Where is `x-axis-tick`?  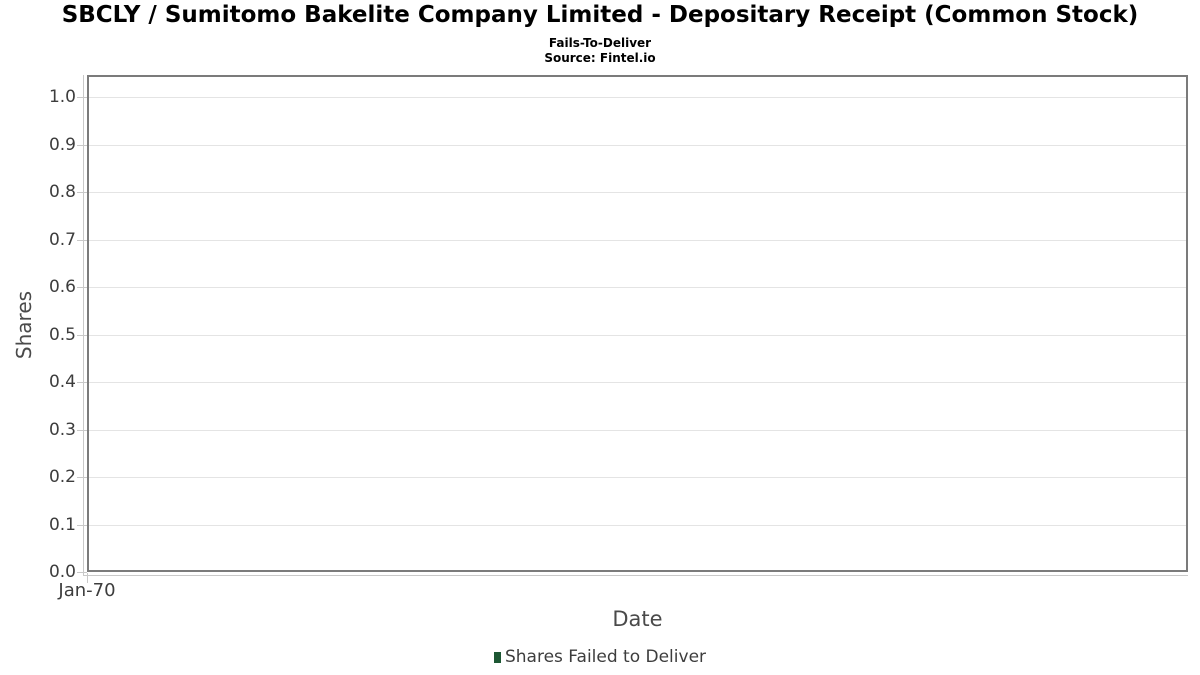 x-axis-tick is located at coordinates (87, 578).